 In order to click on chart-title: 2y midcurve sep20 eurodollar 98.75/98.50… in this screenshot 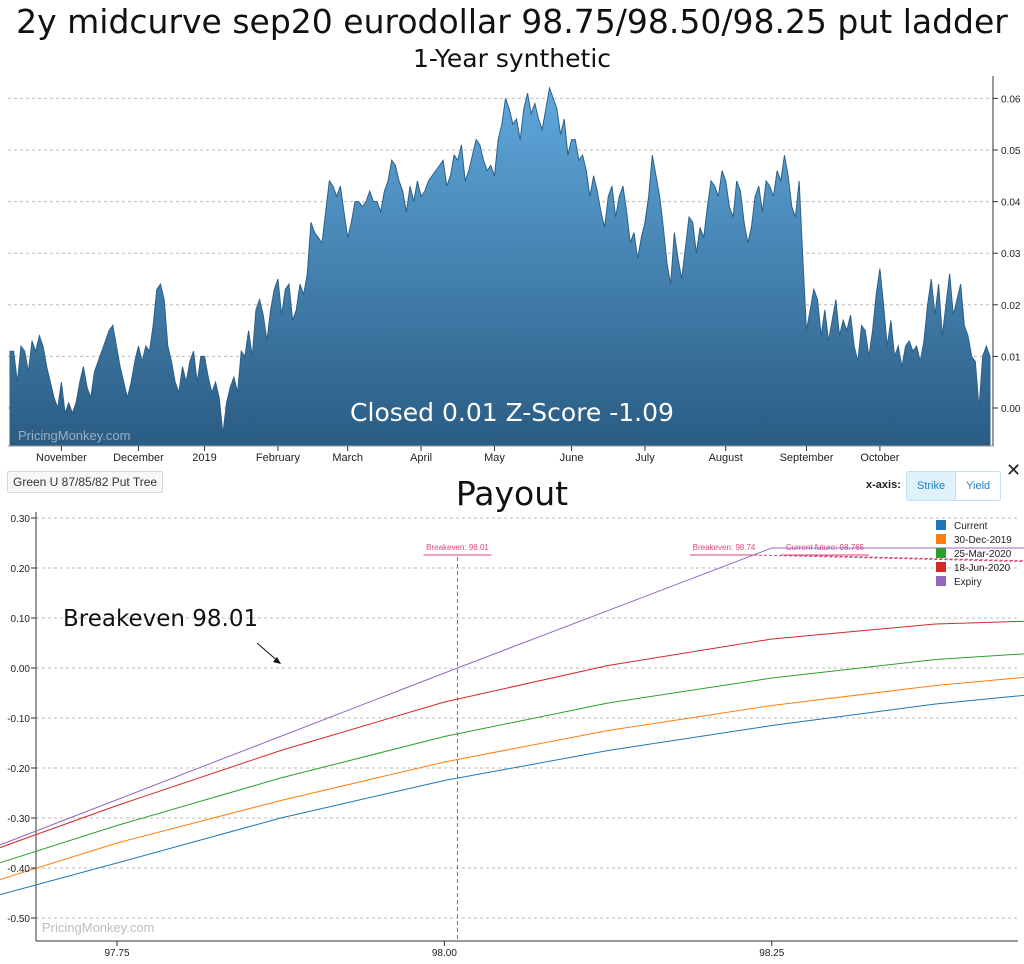, I will do `click(512, 21)`.